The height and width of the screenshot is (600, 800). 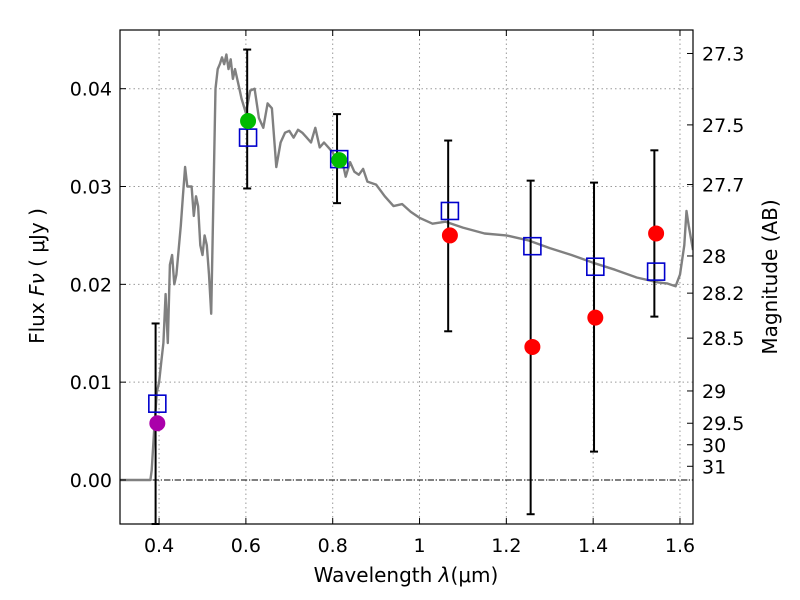 I want to click on x-axis-title: Wavelength λ(μm), so click(x=406, y=575).